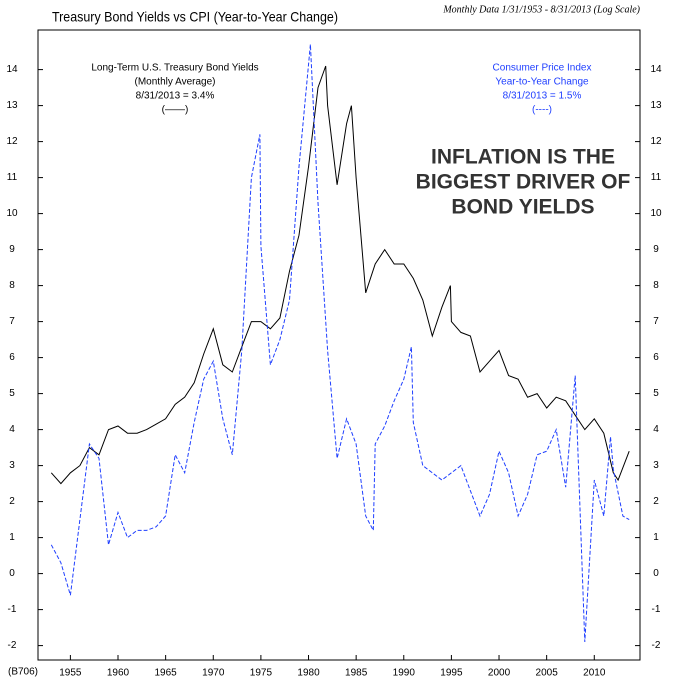 This screenshot has height=691, width=684. I want to click on y-tick-label: 13, so click(12, 105).